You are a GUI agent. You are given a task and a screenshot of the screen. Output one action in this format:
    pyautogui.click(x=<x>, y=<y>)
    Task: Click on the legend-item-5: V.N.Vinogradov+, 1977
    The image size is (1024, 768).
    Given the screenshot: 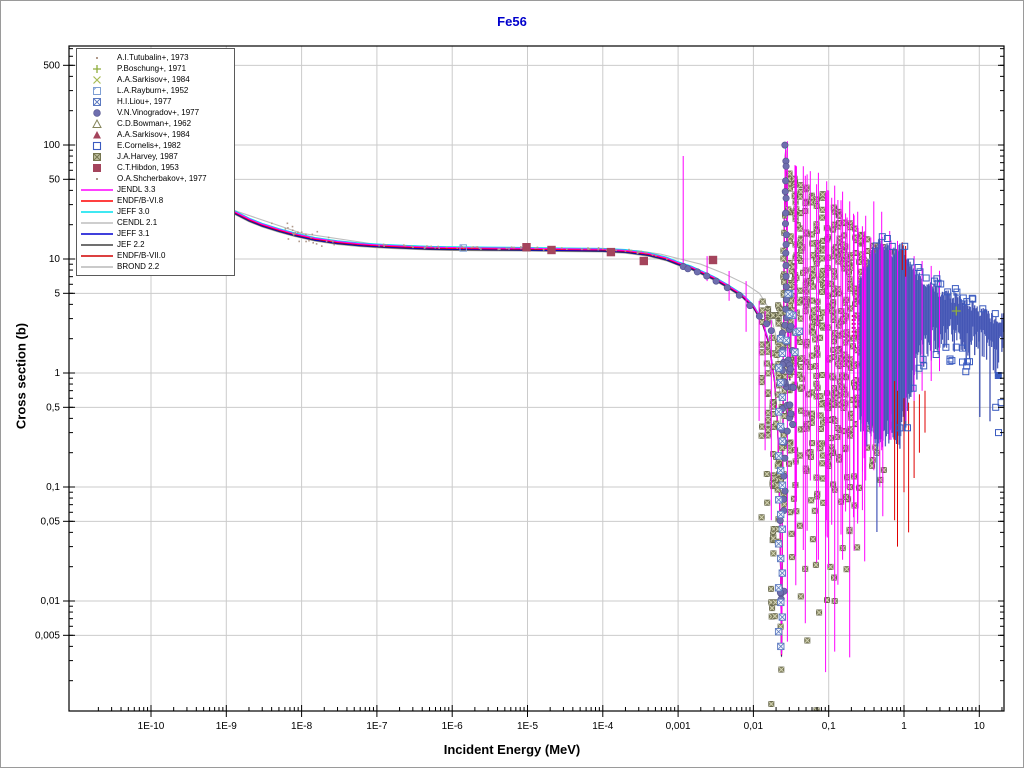 What is the action you would take?
    pyautogui.click(x=155, y=112)
    